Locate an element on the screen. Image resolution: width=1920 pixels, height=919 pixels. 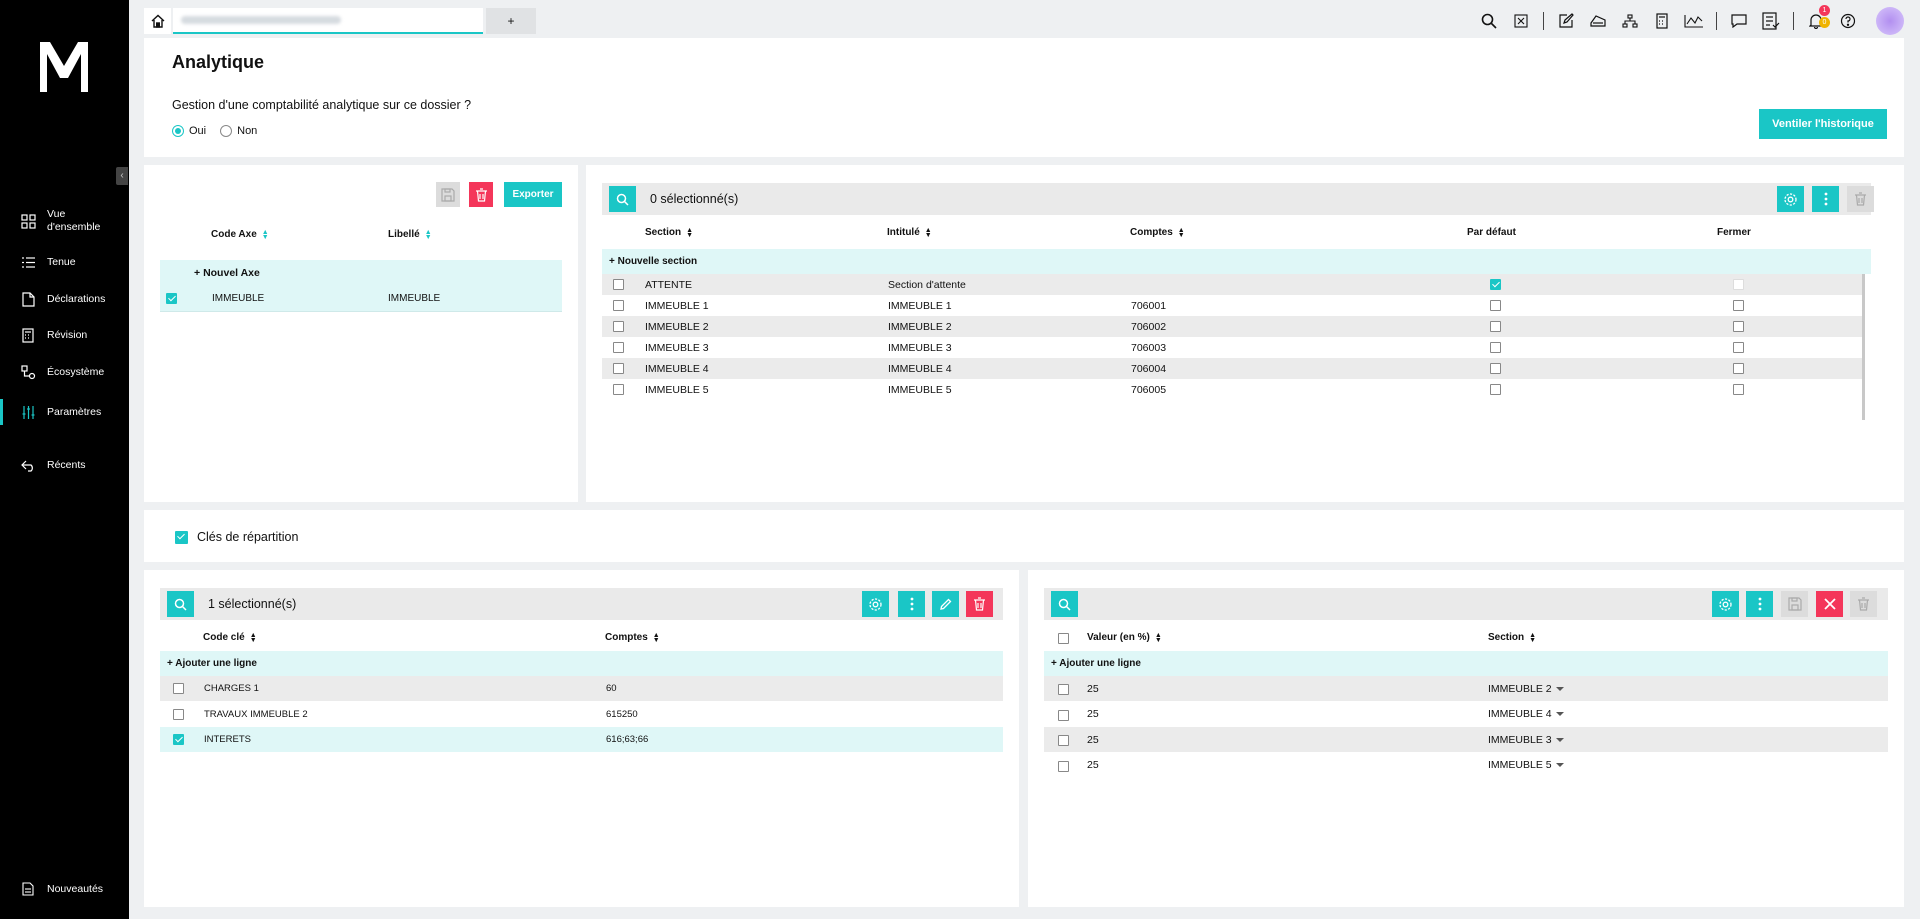
section-dropdown: IMMEUBLE 2 is located at coordinates (1526, 689).